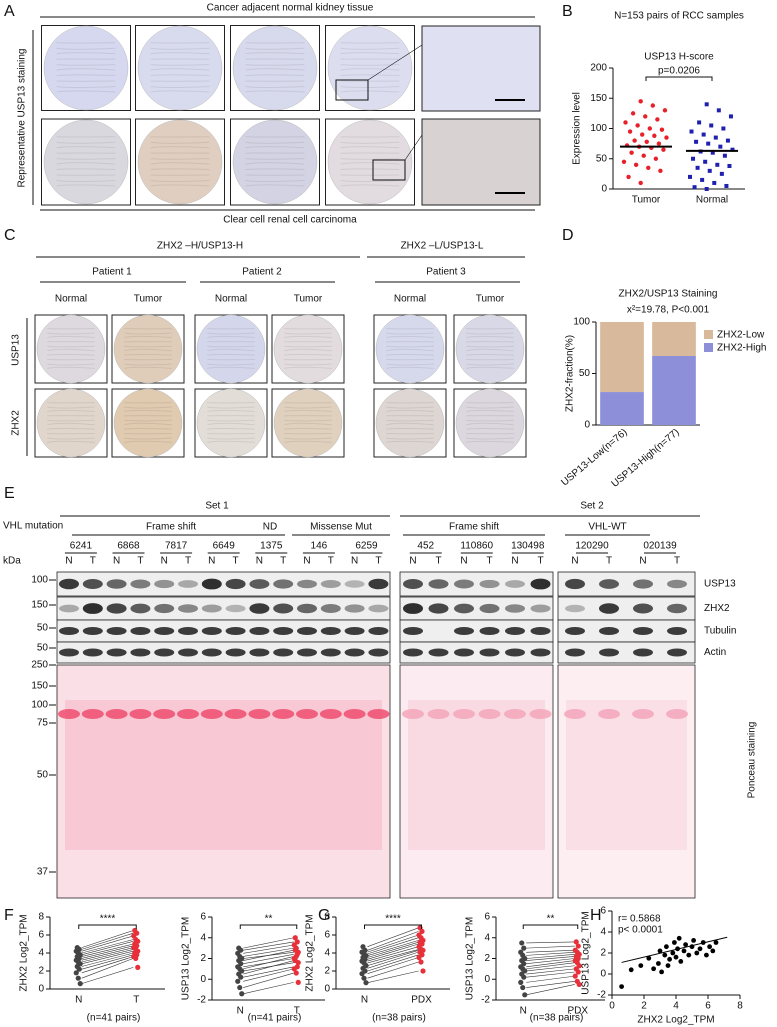 The height and width of the screenshot is (1027, 777). Describe the element at coordinates (425, 546) in the screenshot. I see `sample-label: 452` at that location.